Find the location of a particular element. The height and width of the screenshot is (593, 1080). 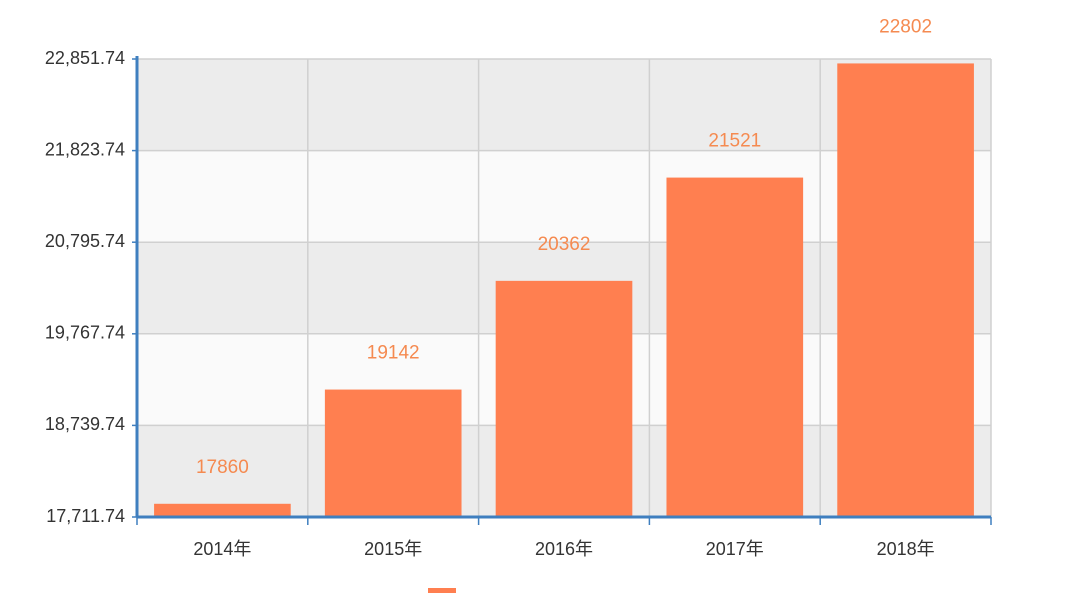

data-label: 17860 is located at coordinates (222, 467).